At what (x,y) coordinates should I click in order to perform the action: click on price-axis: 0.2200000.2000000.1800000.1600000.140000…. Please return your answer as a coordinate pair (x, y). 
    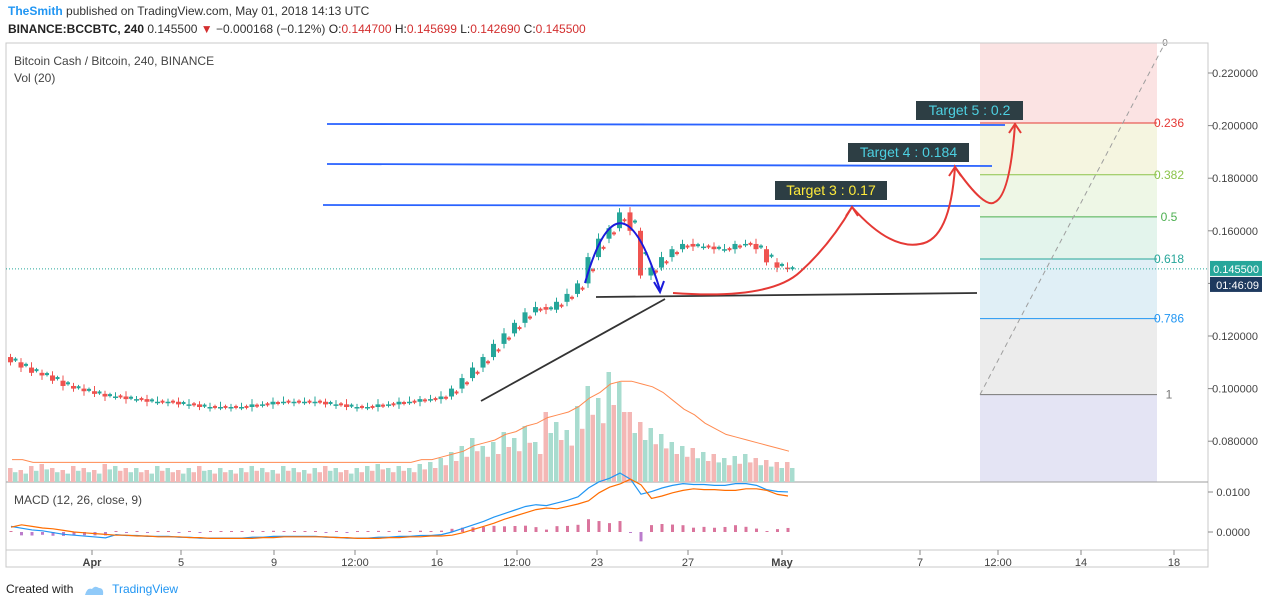
    Looking at the image, I should click on (1235, 258).